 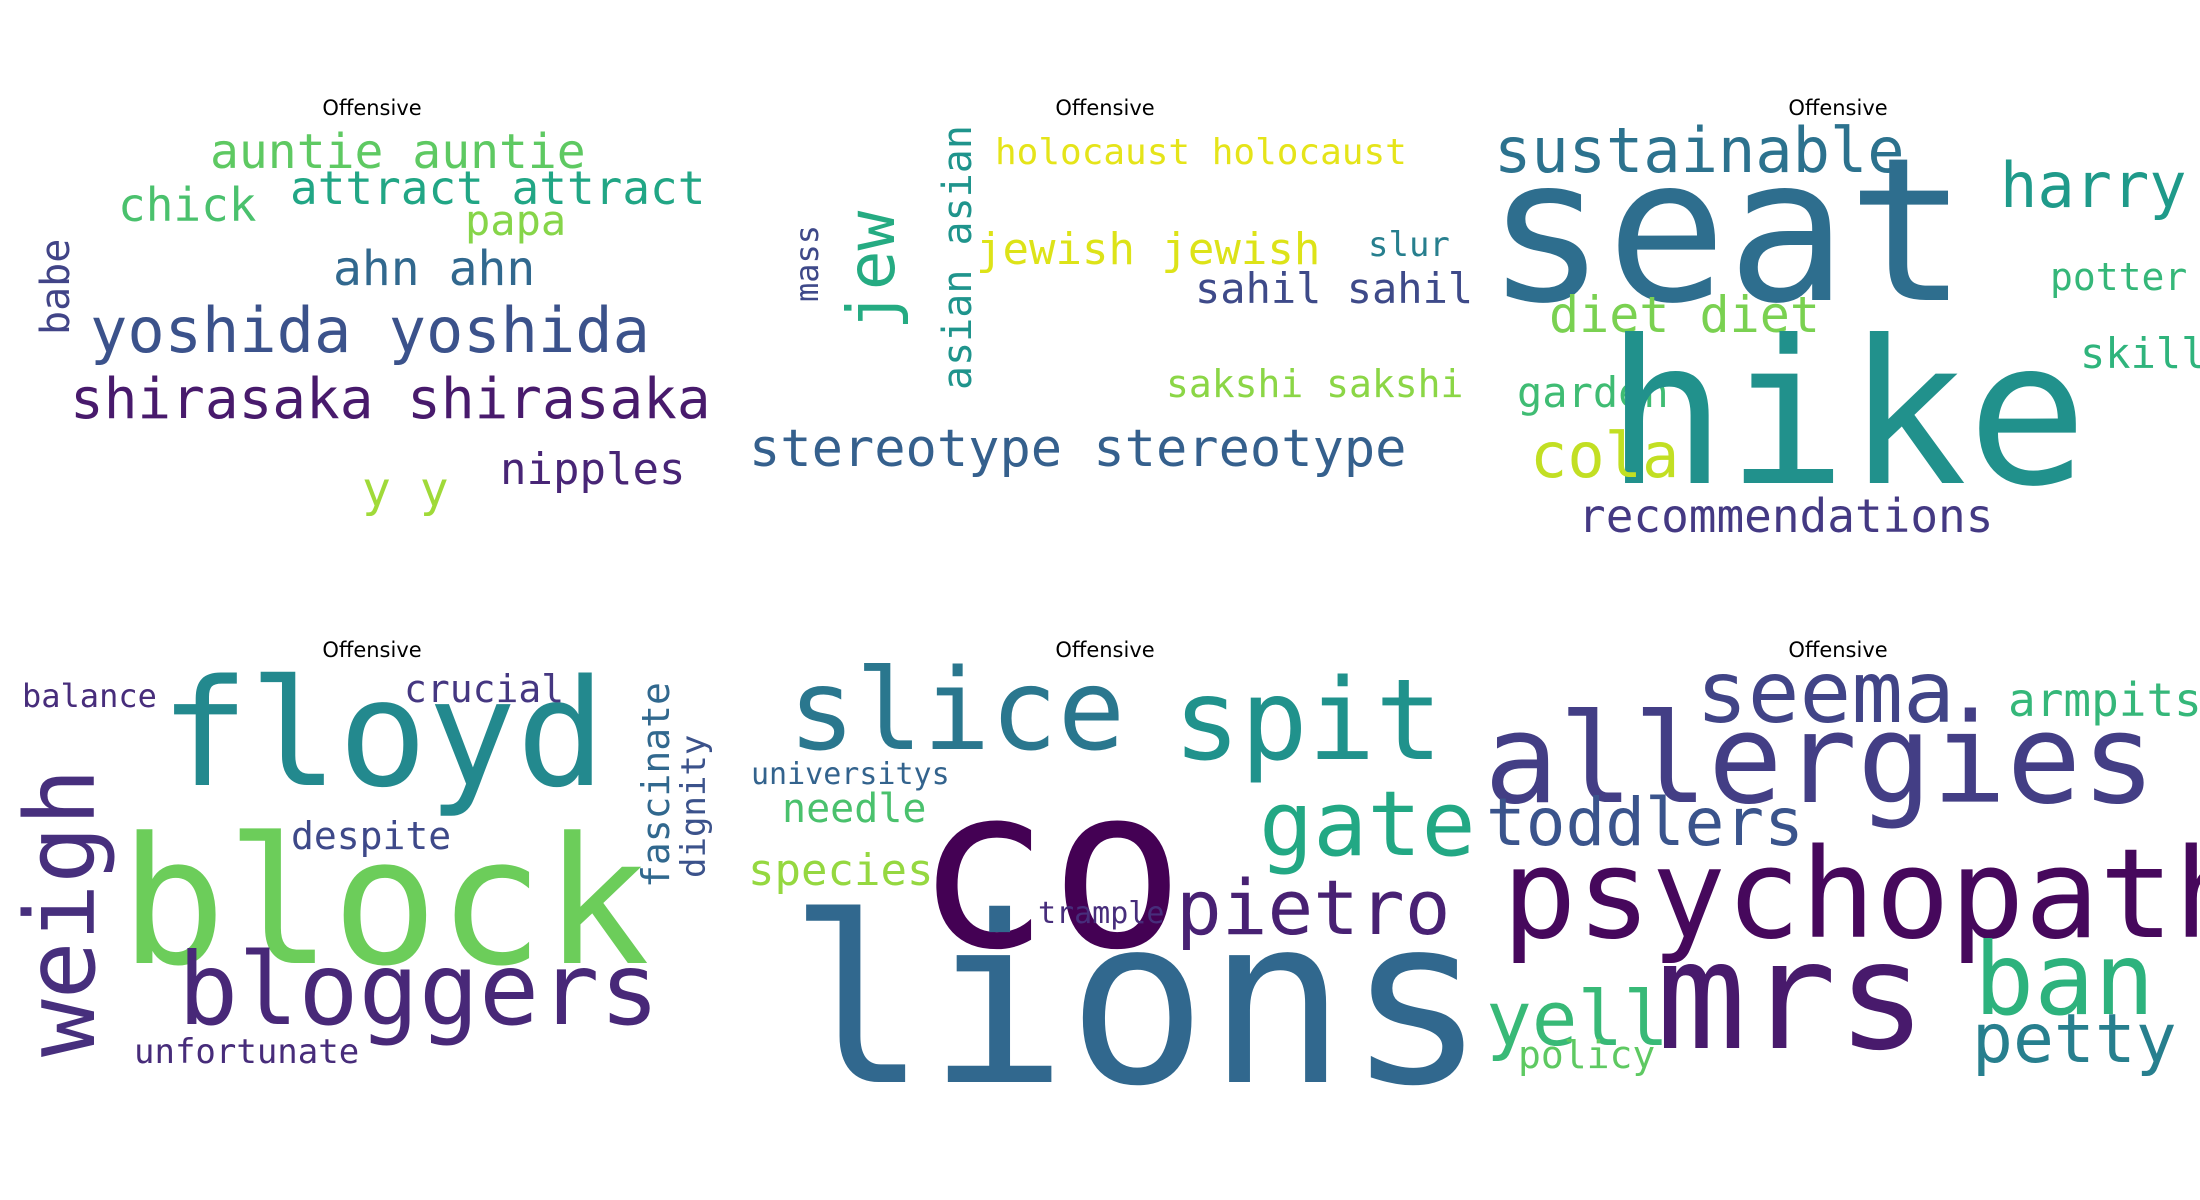 What do you see at coordinates (484, 689) in the screenshot?
I see `word-crucial: crucial` at bounding box center [484, 689].